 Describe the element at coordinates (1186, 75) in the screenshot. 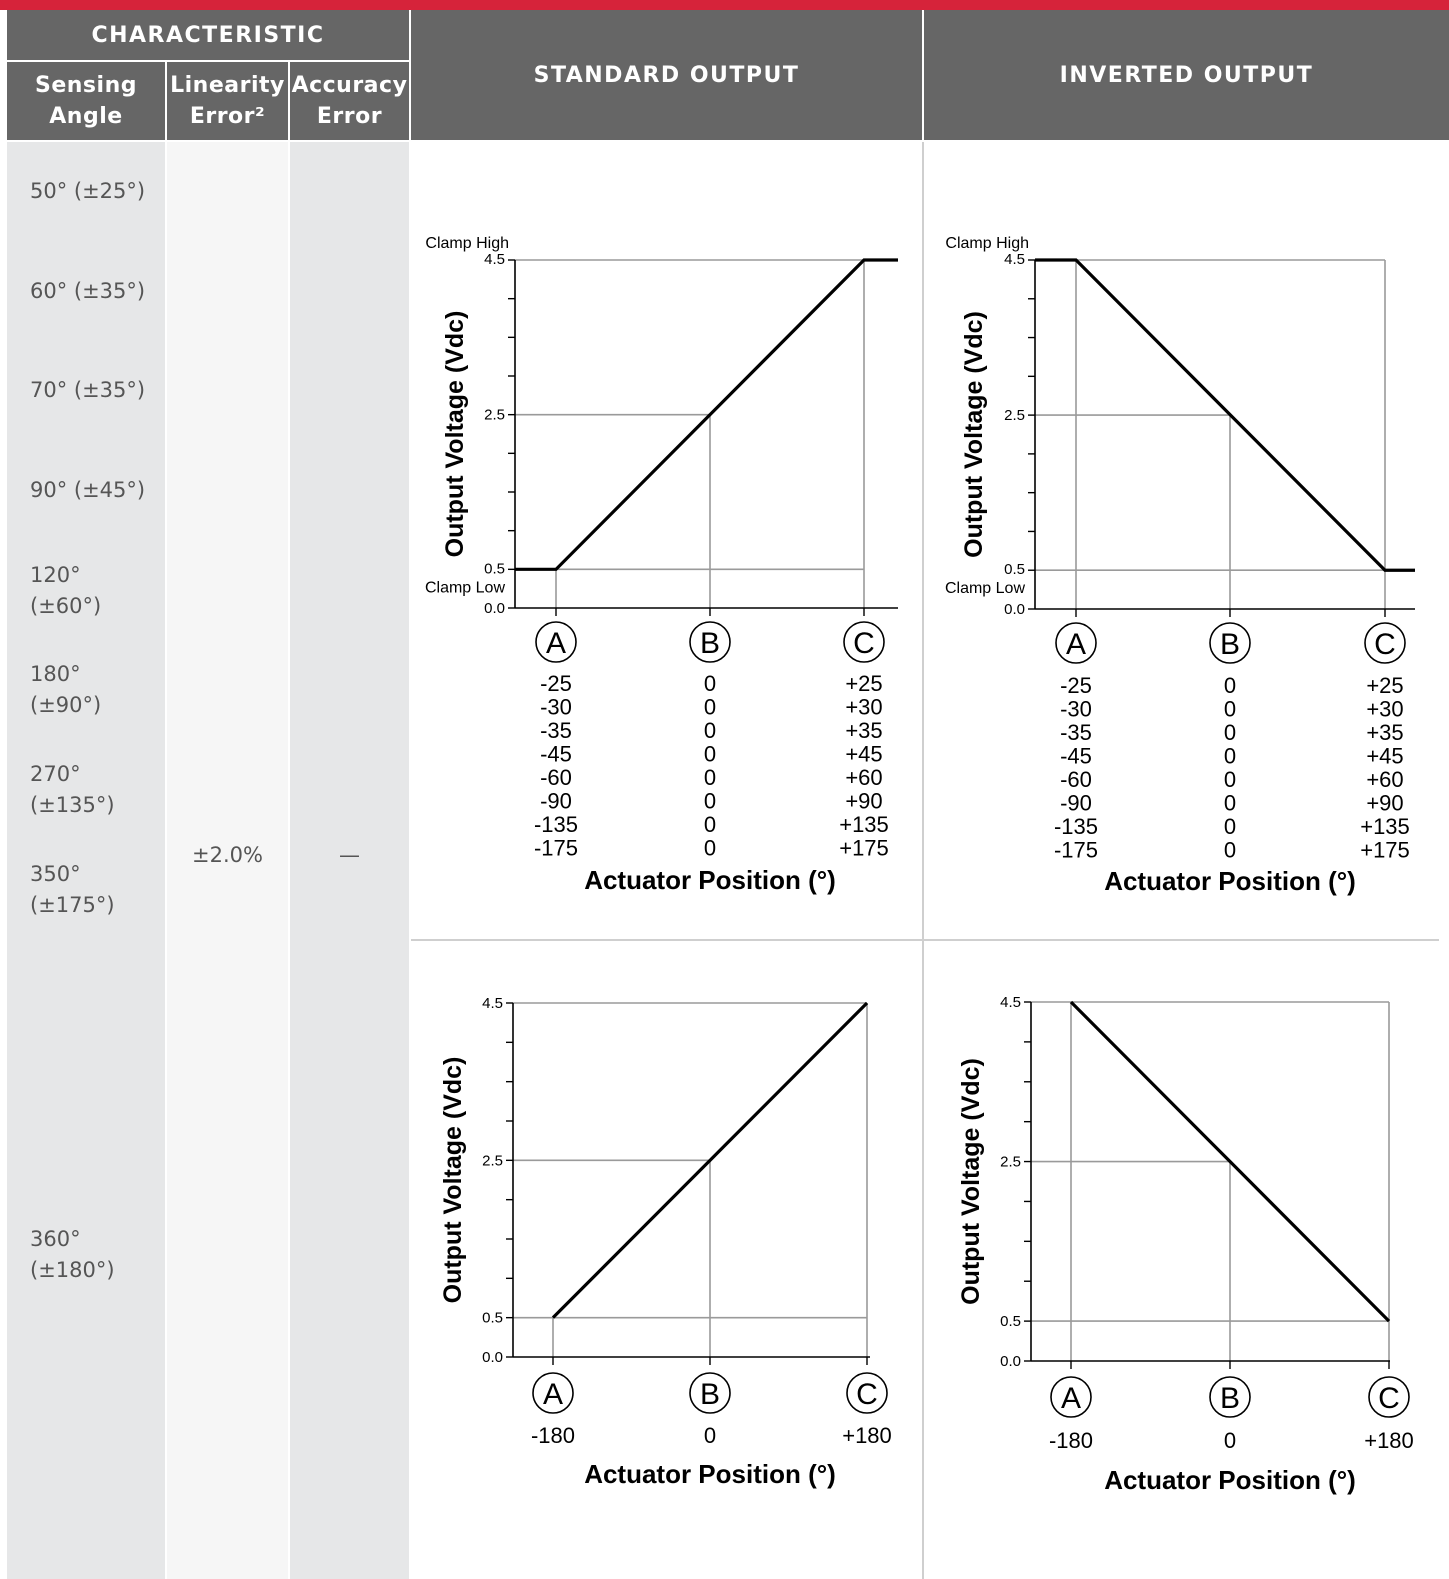

I see `header-inverted-output: INVERTED OUTPUT` at that location.